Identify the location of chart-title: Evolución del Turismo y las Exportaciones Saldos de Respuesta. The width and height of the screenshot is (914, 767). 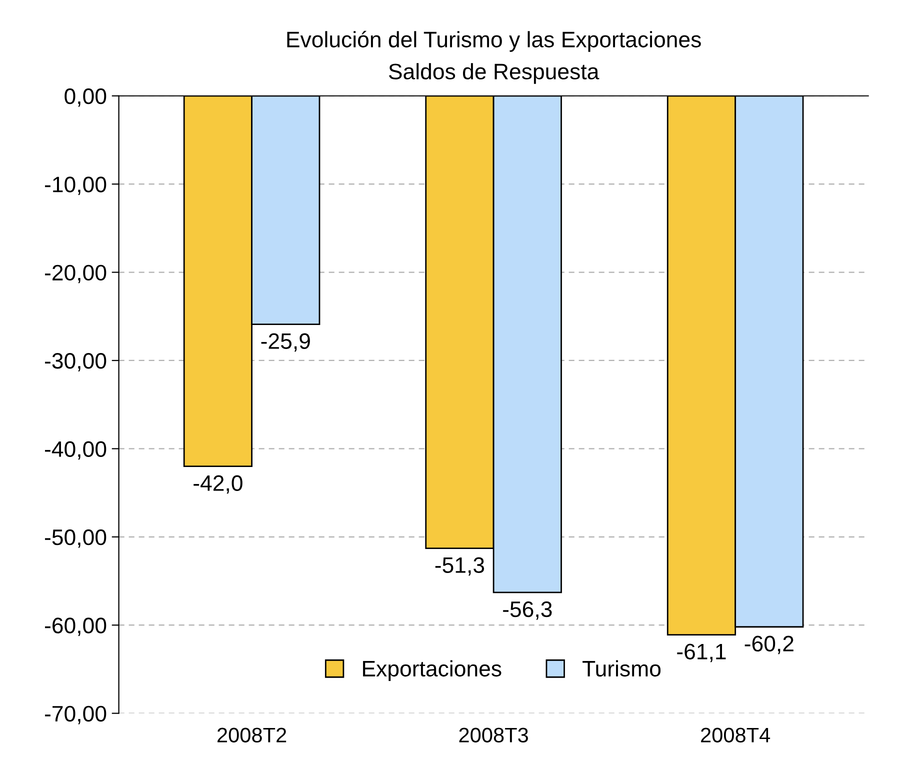
(494, 57).